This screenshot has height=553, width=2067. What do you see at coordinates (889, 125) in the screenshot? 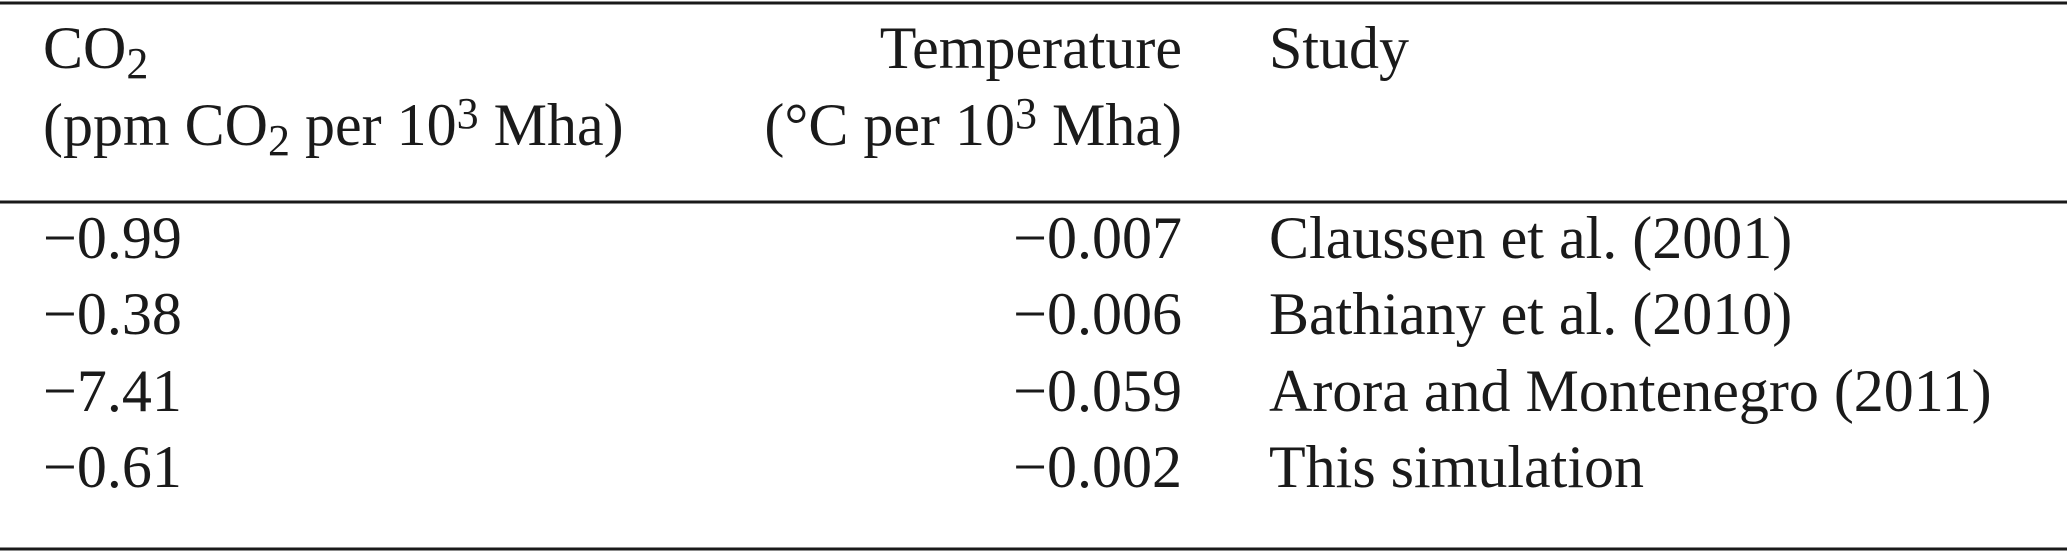
I see `header-text: (°C per 10` at bounding box center [889, 125].